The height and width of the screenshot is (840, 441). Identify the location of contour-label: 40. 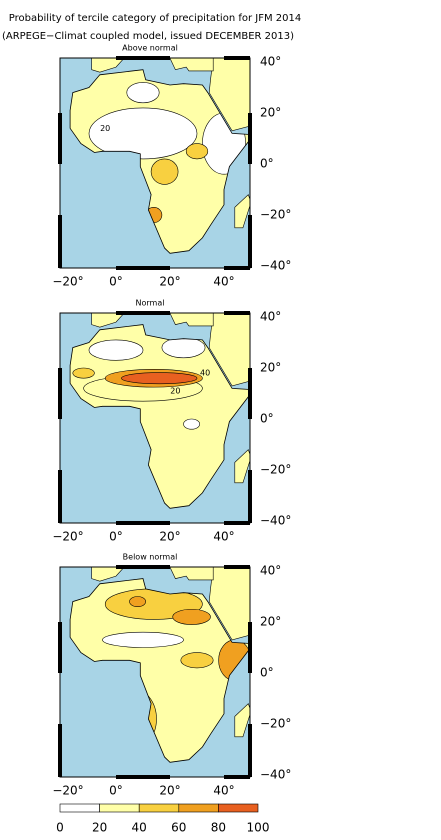
(205, 373).